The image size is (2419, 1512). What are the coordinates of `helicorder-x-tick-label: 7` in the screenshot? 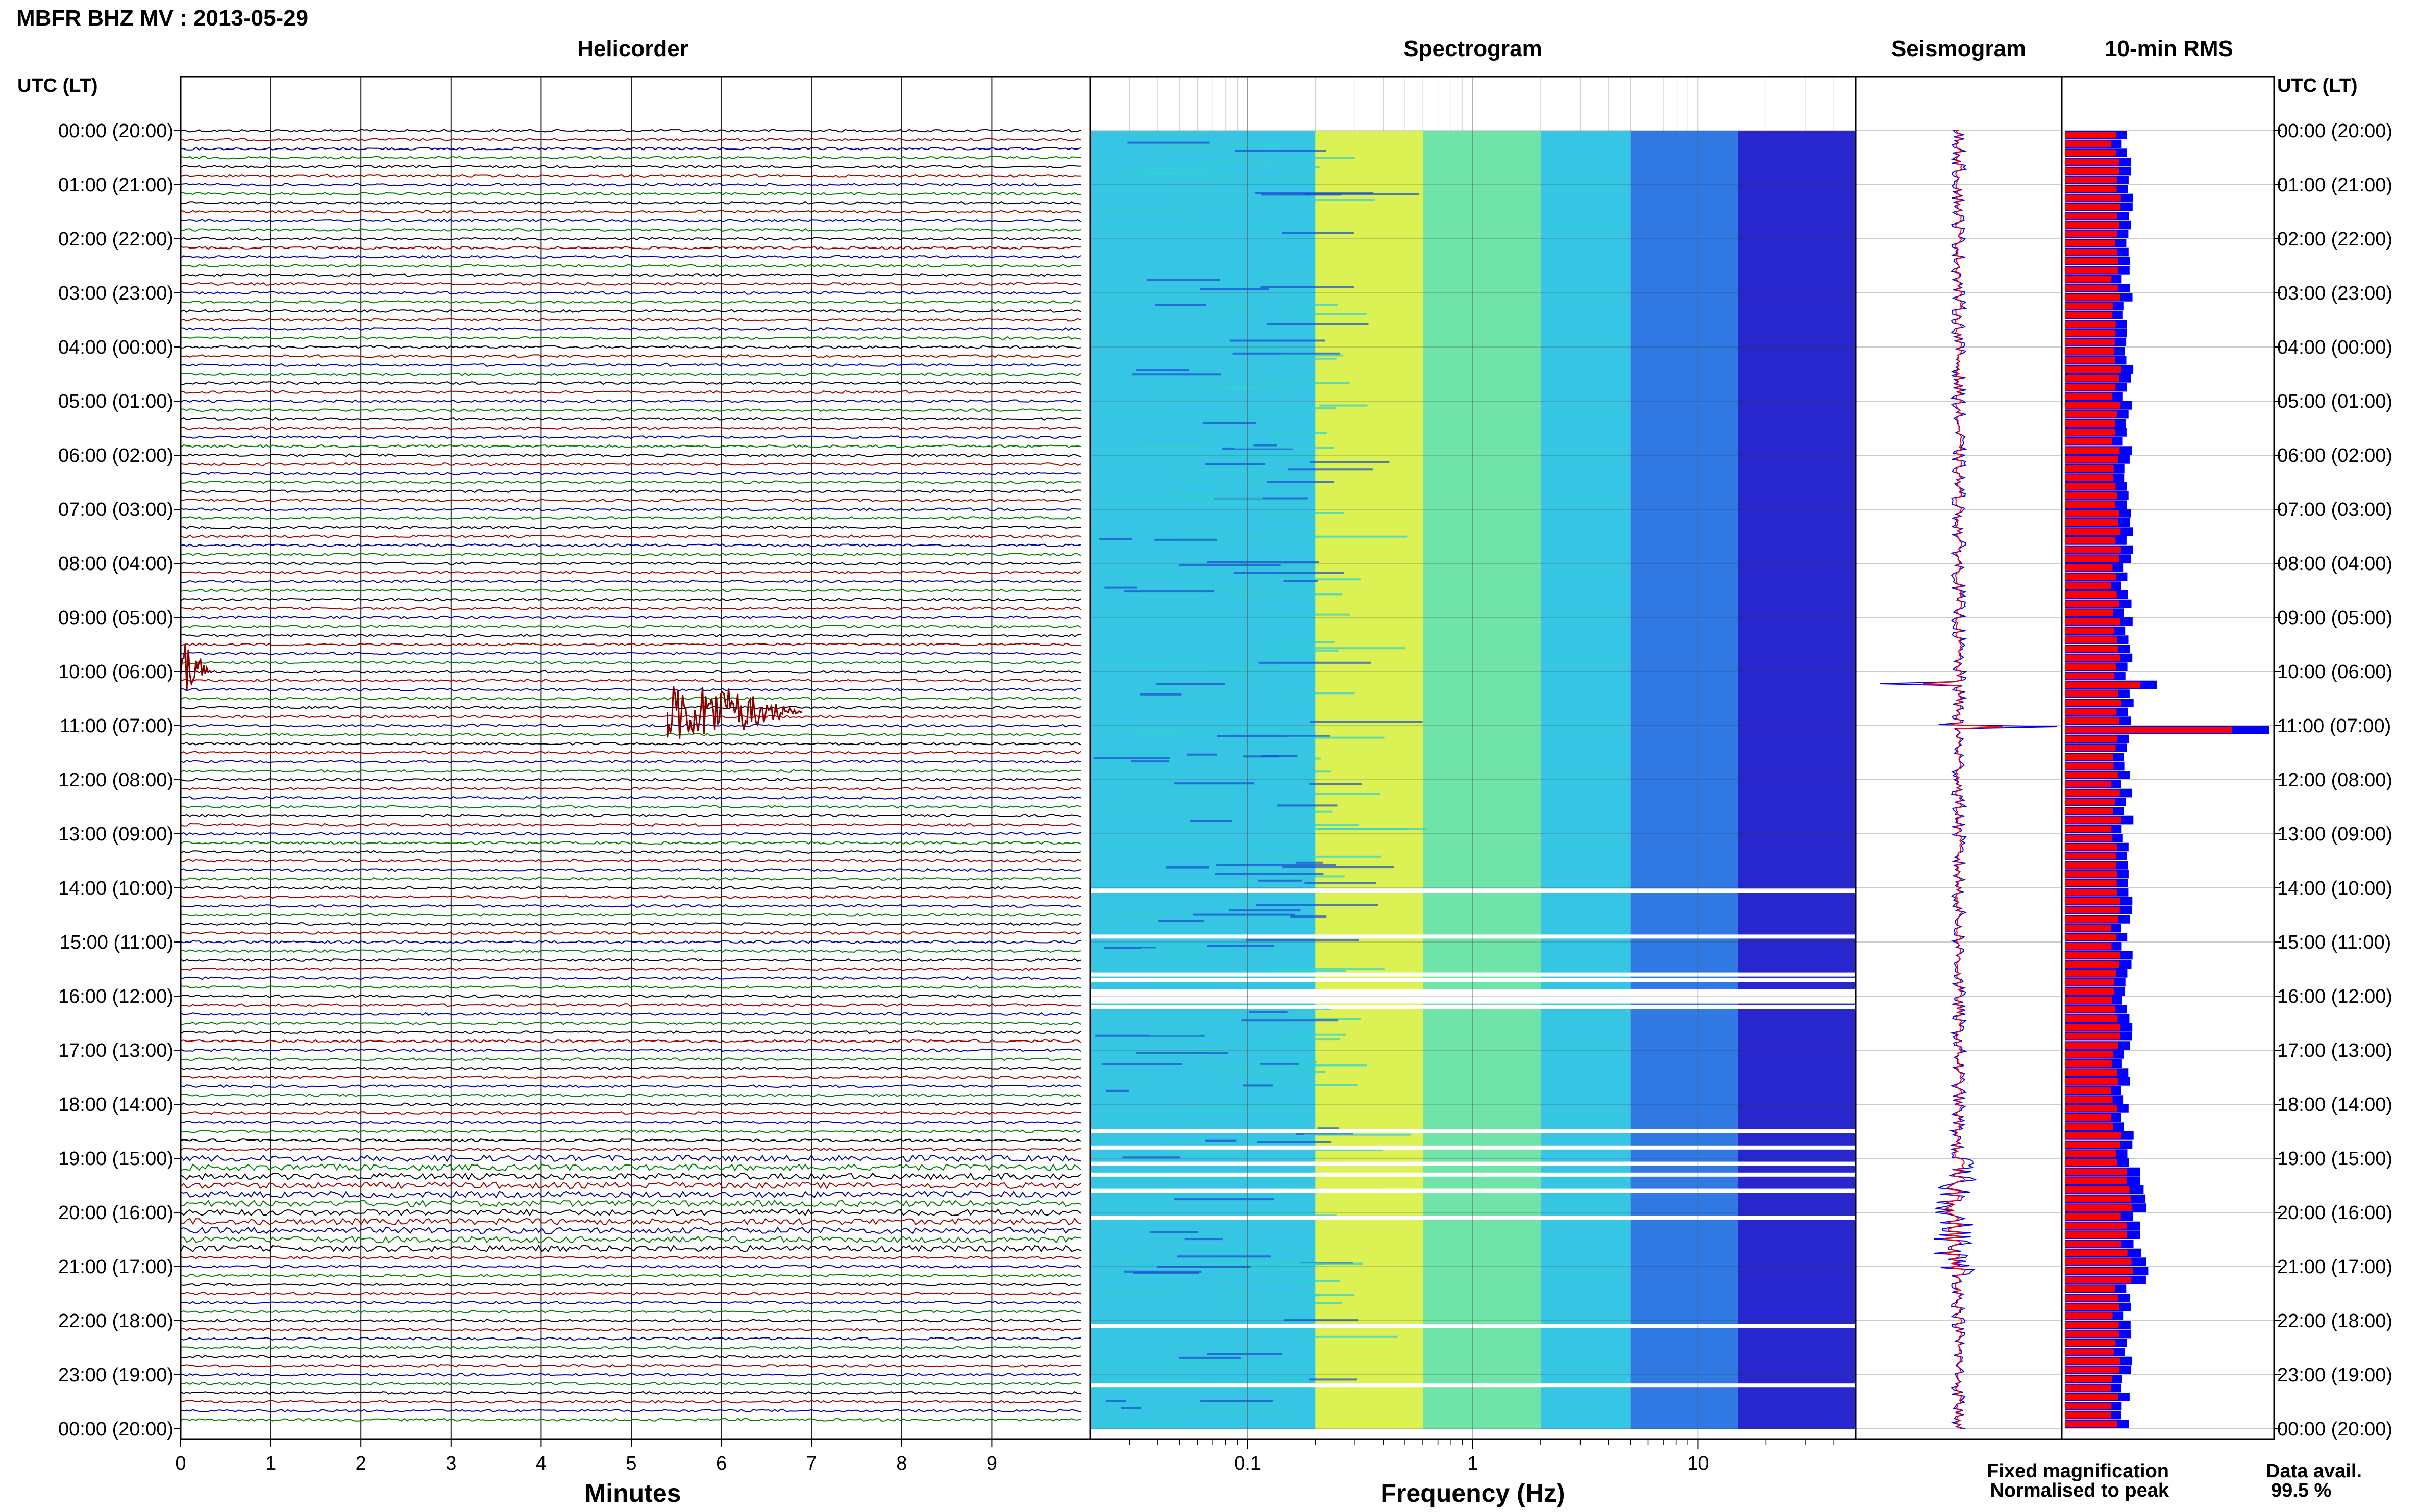 It's located at (811, 1463).